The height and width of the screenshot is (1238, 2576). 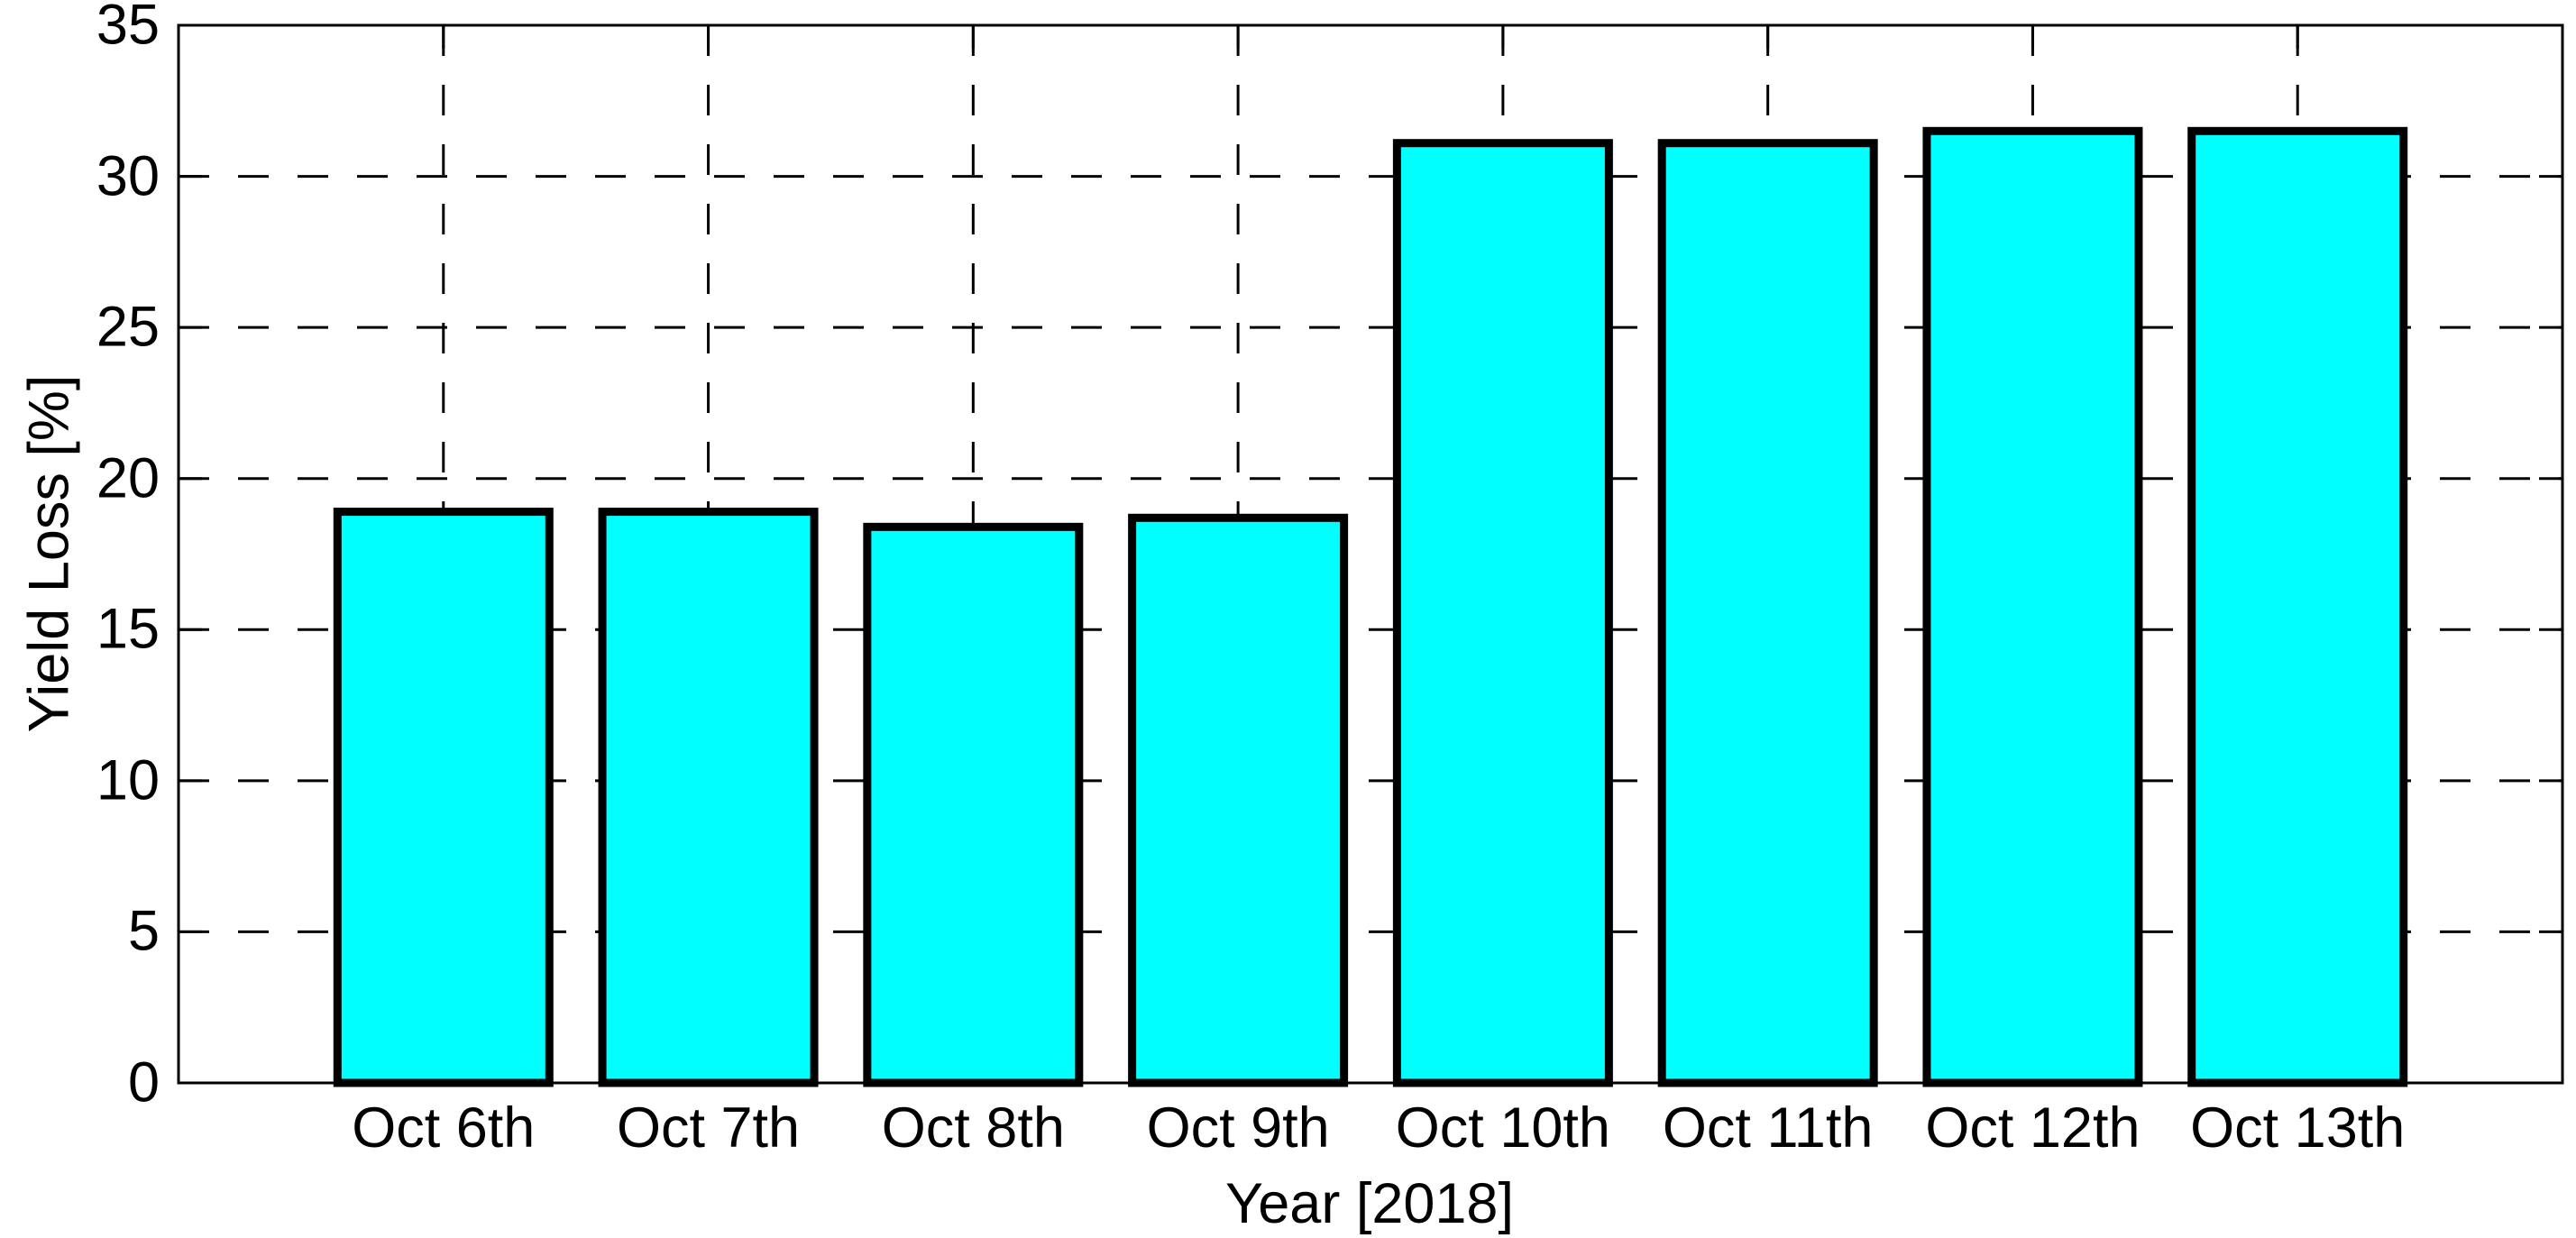 What do you see at coordinates (1502, 613) in the screenshot?
I see `bar-oct-10th` at bounding box center [1502, 613].